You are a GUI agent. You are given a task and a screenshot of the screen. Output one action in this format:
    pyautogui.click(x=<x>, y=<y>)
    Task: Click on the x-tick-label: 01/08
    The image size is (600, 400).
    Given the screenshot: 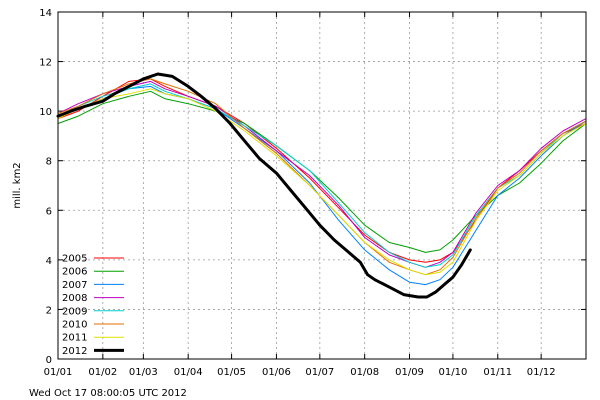 What is the action you would take?
    pyautogui.click(x=364, y=372)
    